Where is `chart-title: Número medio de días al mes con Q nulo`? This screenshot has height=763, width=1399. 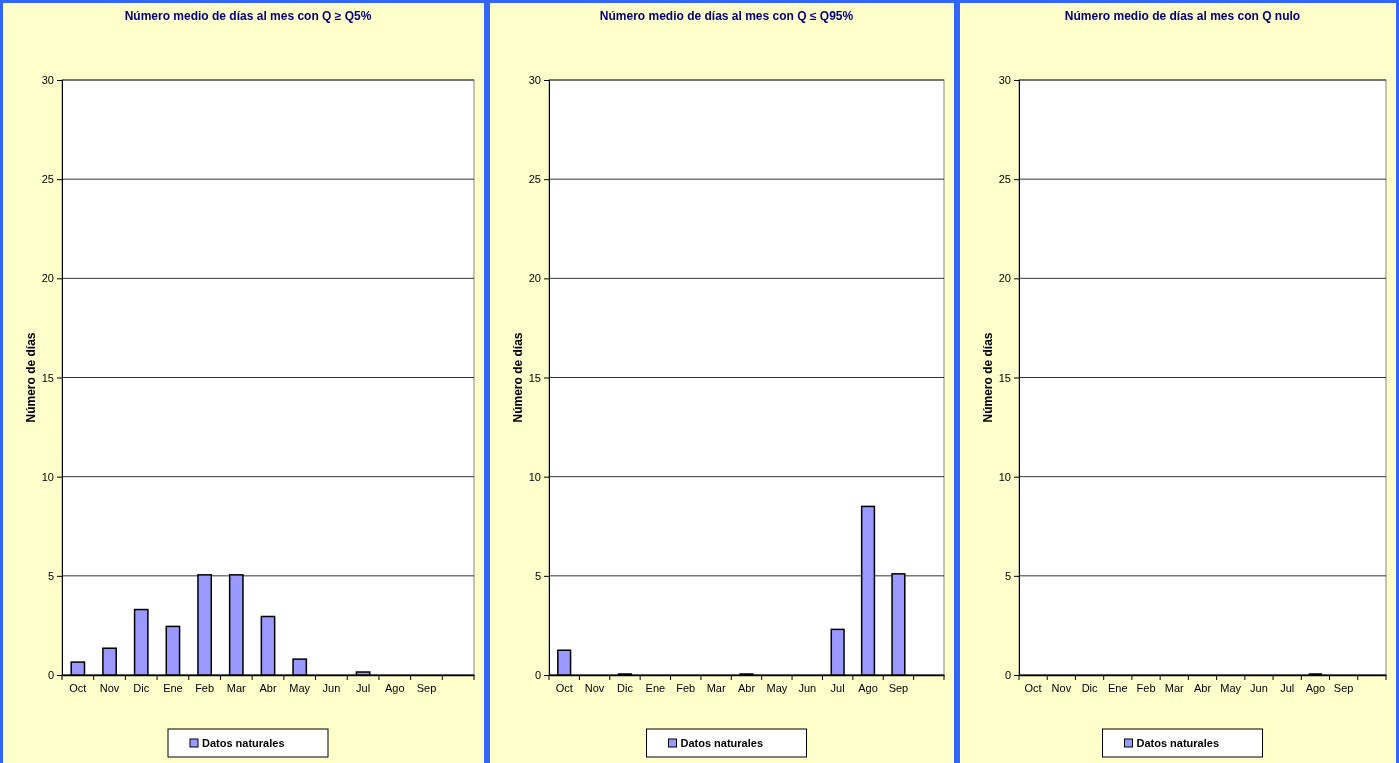
chart-title: Número medio de días al mes con Q nulo is located at coordinates (1182, 16).